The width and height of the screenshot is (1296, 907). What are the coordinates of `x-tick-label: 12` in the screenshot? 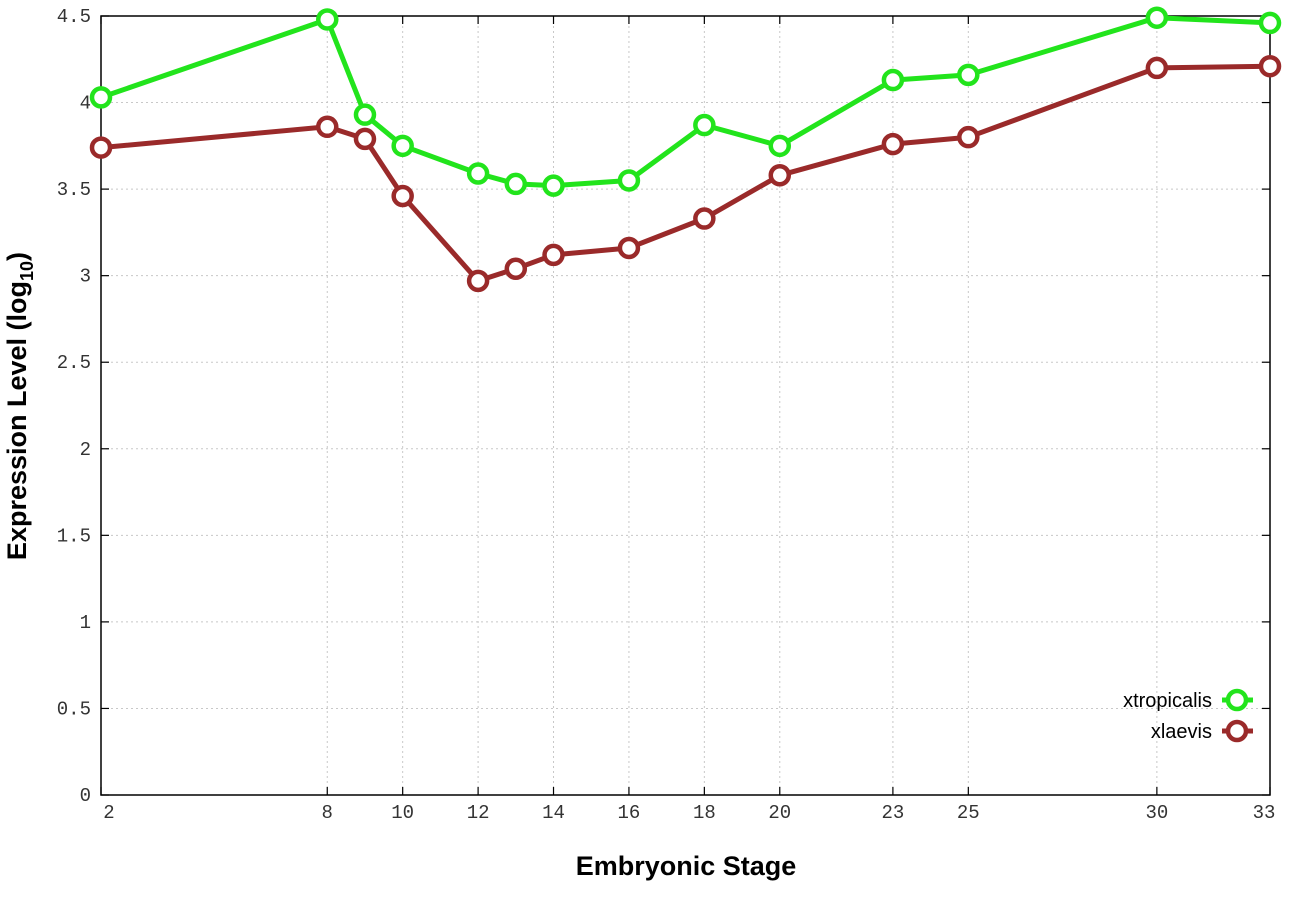 It's located at (478, 813).